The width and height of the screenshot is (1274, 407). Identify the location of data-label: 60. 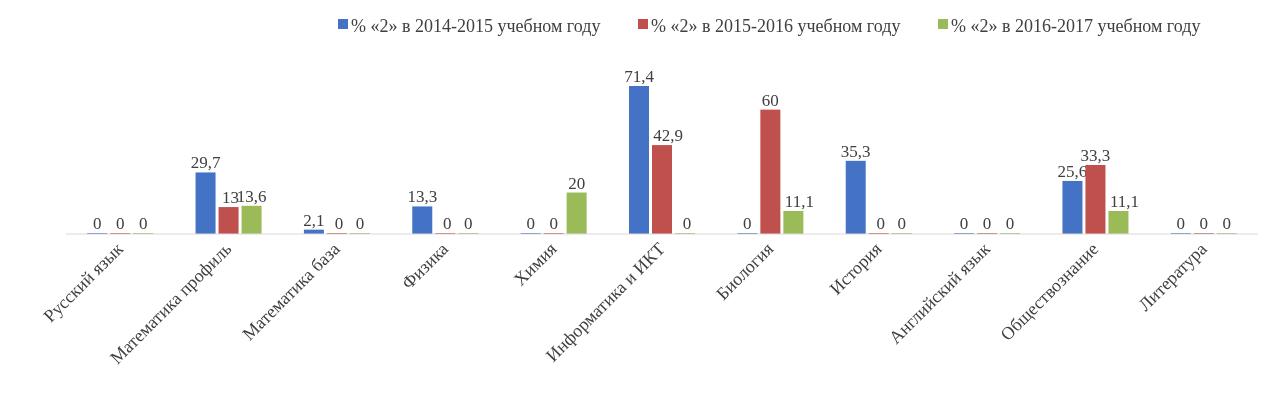
(770, 100).